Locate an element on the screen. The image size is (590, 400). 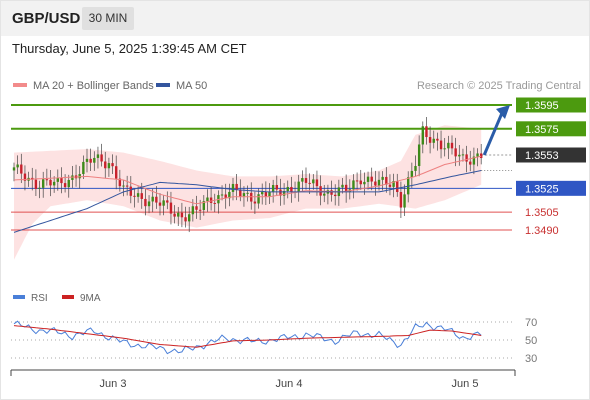
timestamp: Thursday, June 5, 2025 1:39:45 AM CET is located at coordinates (129, 48).